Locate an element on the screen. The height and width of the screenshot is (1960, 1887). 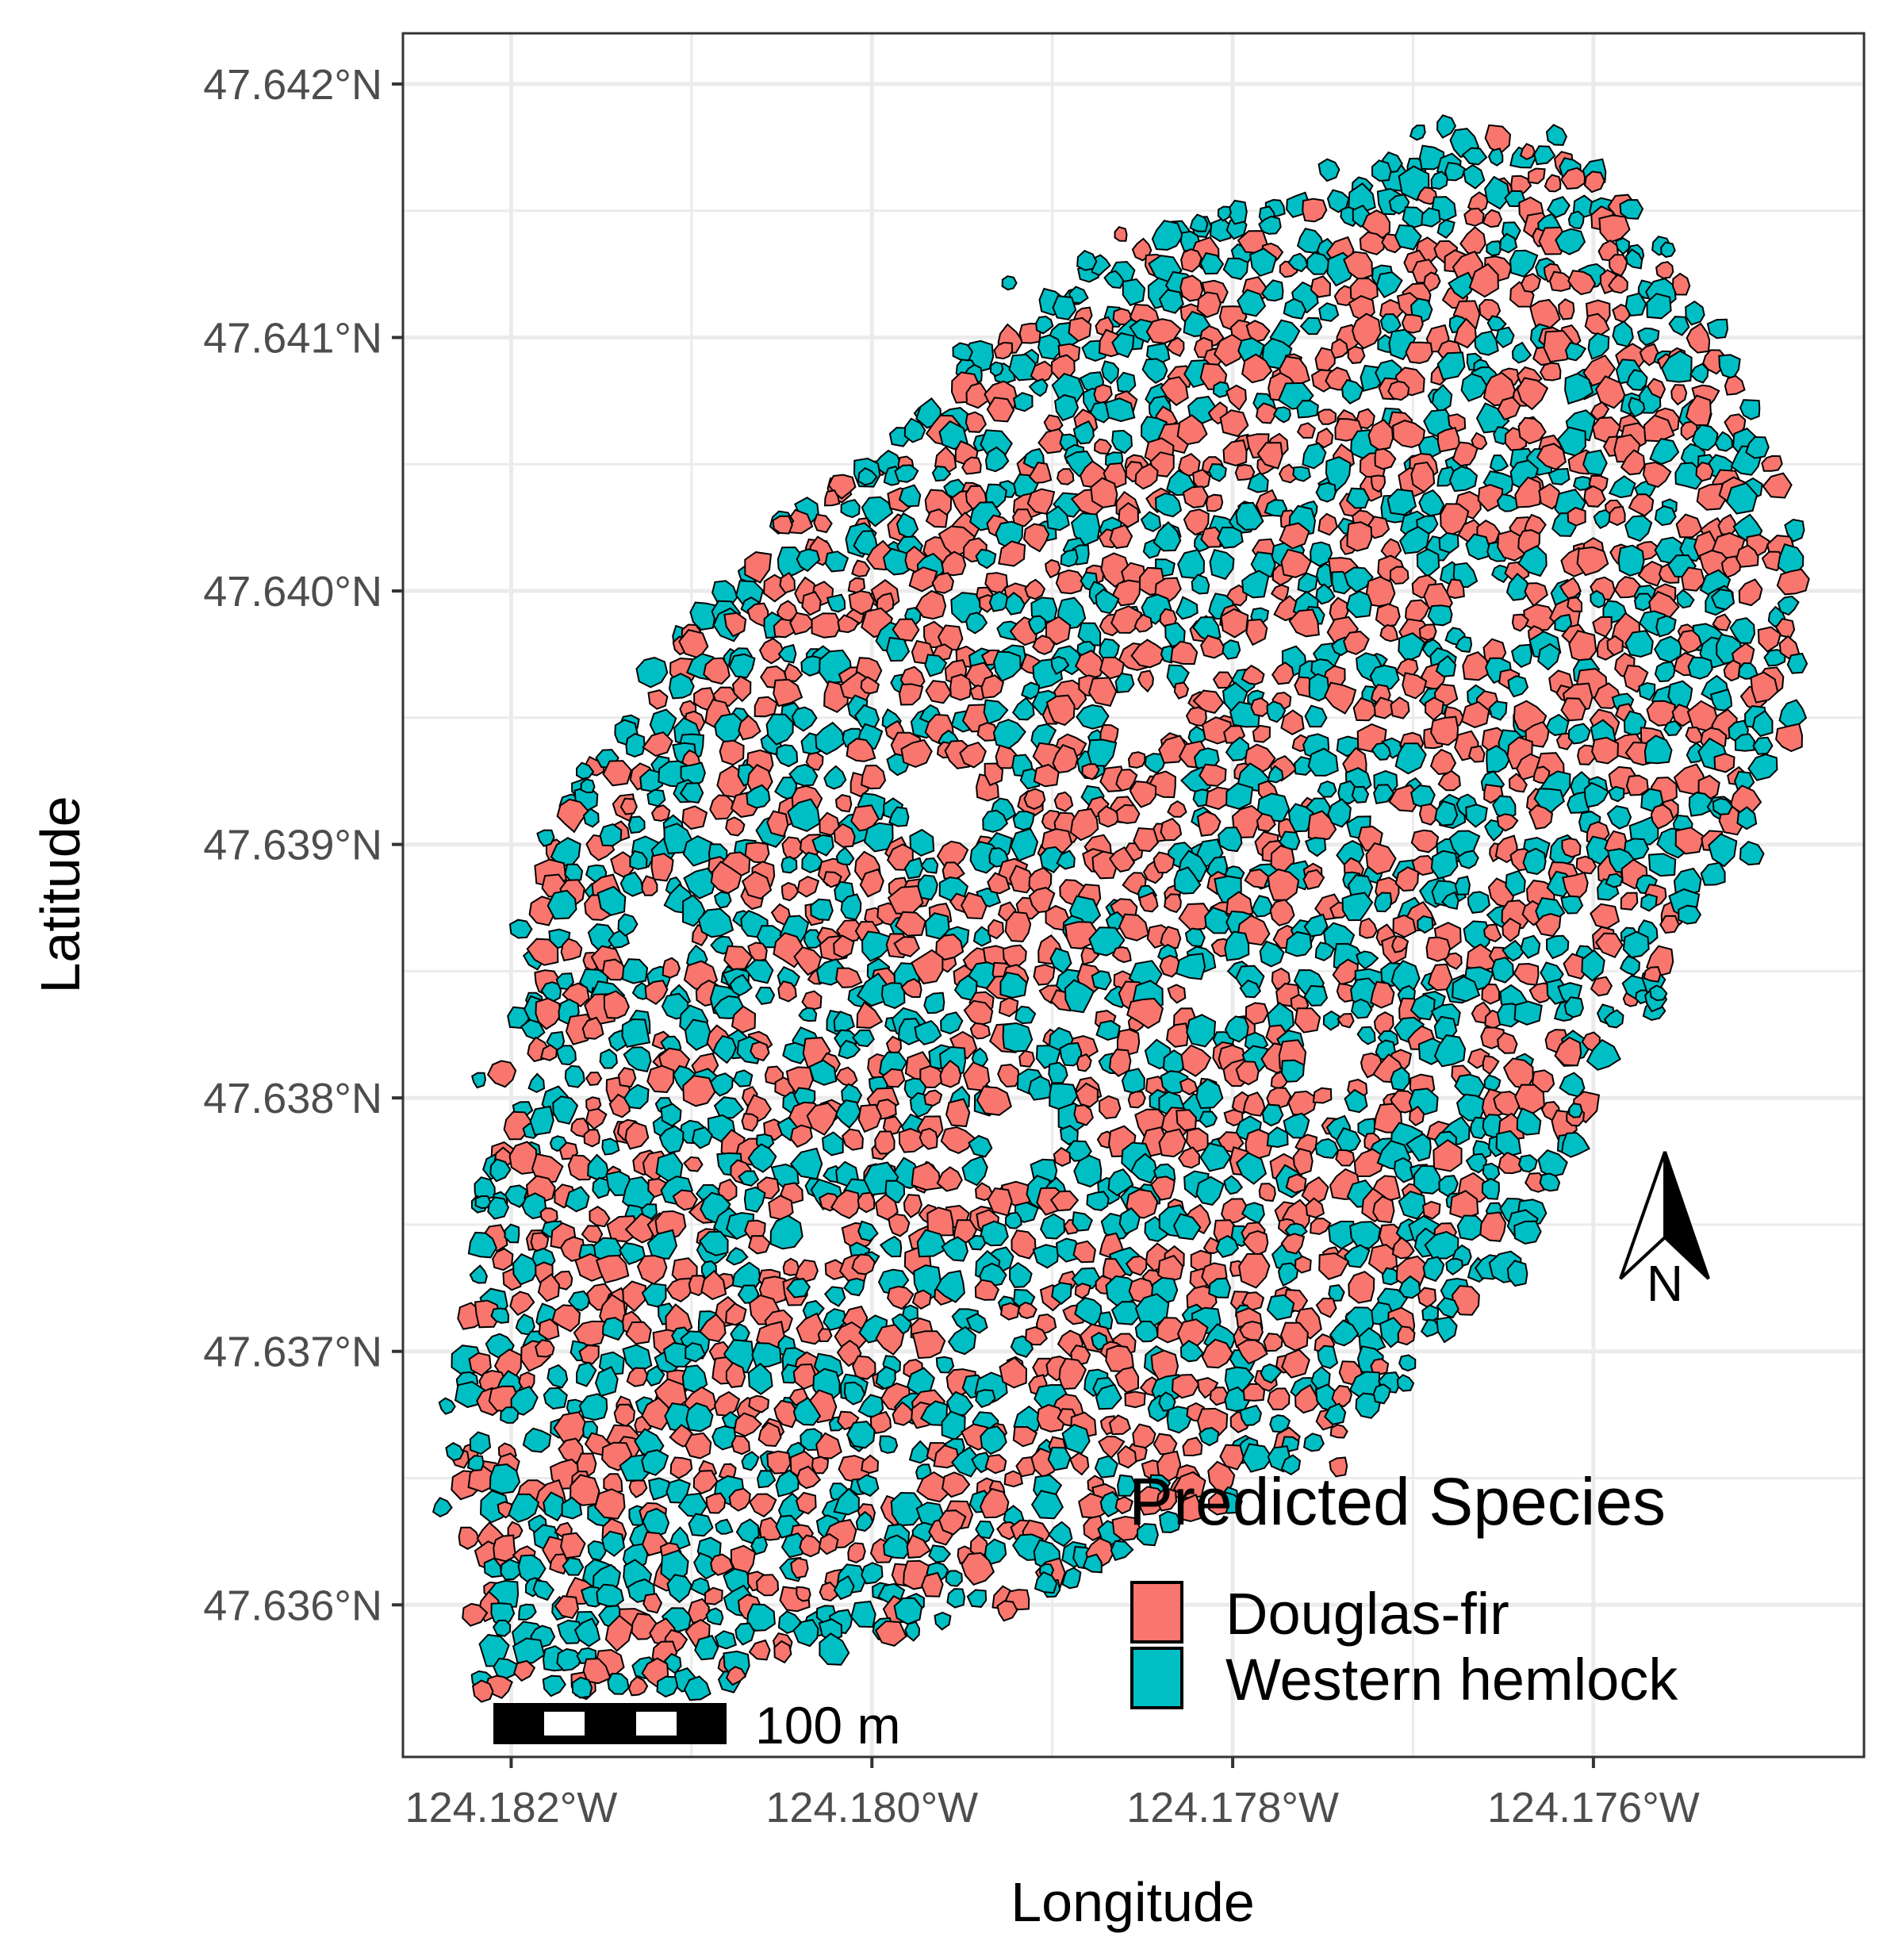
scale-bar-frame is located at coordinates (610, 1723).